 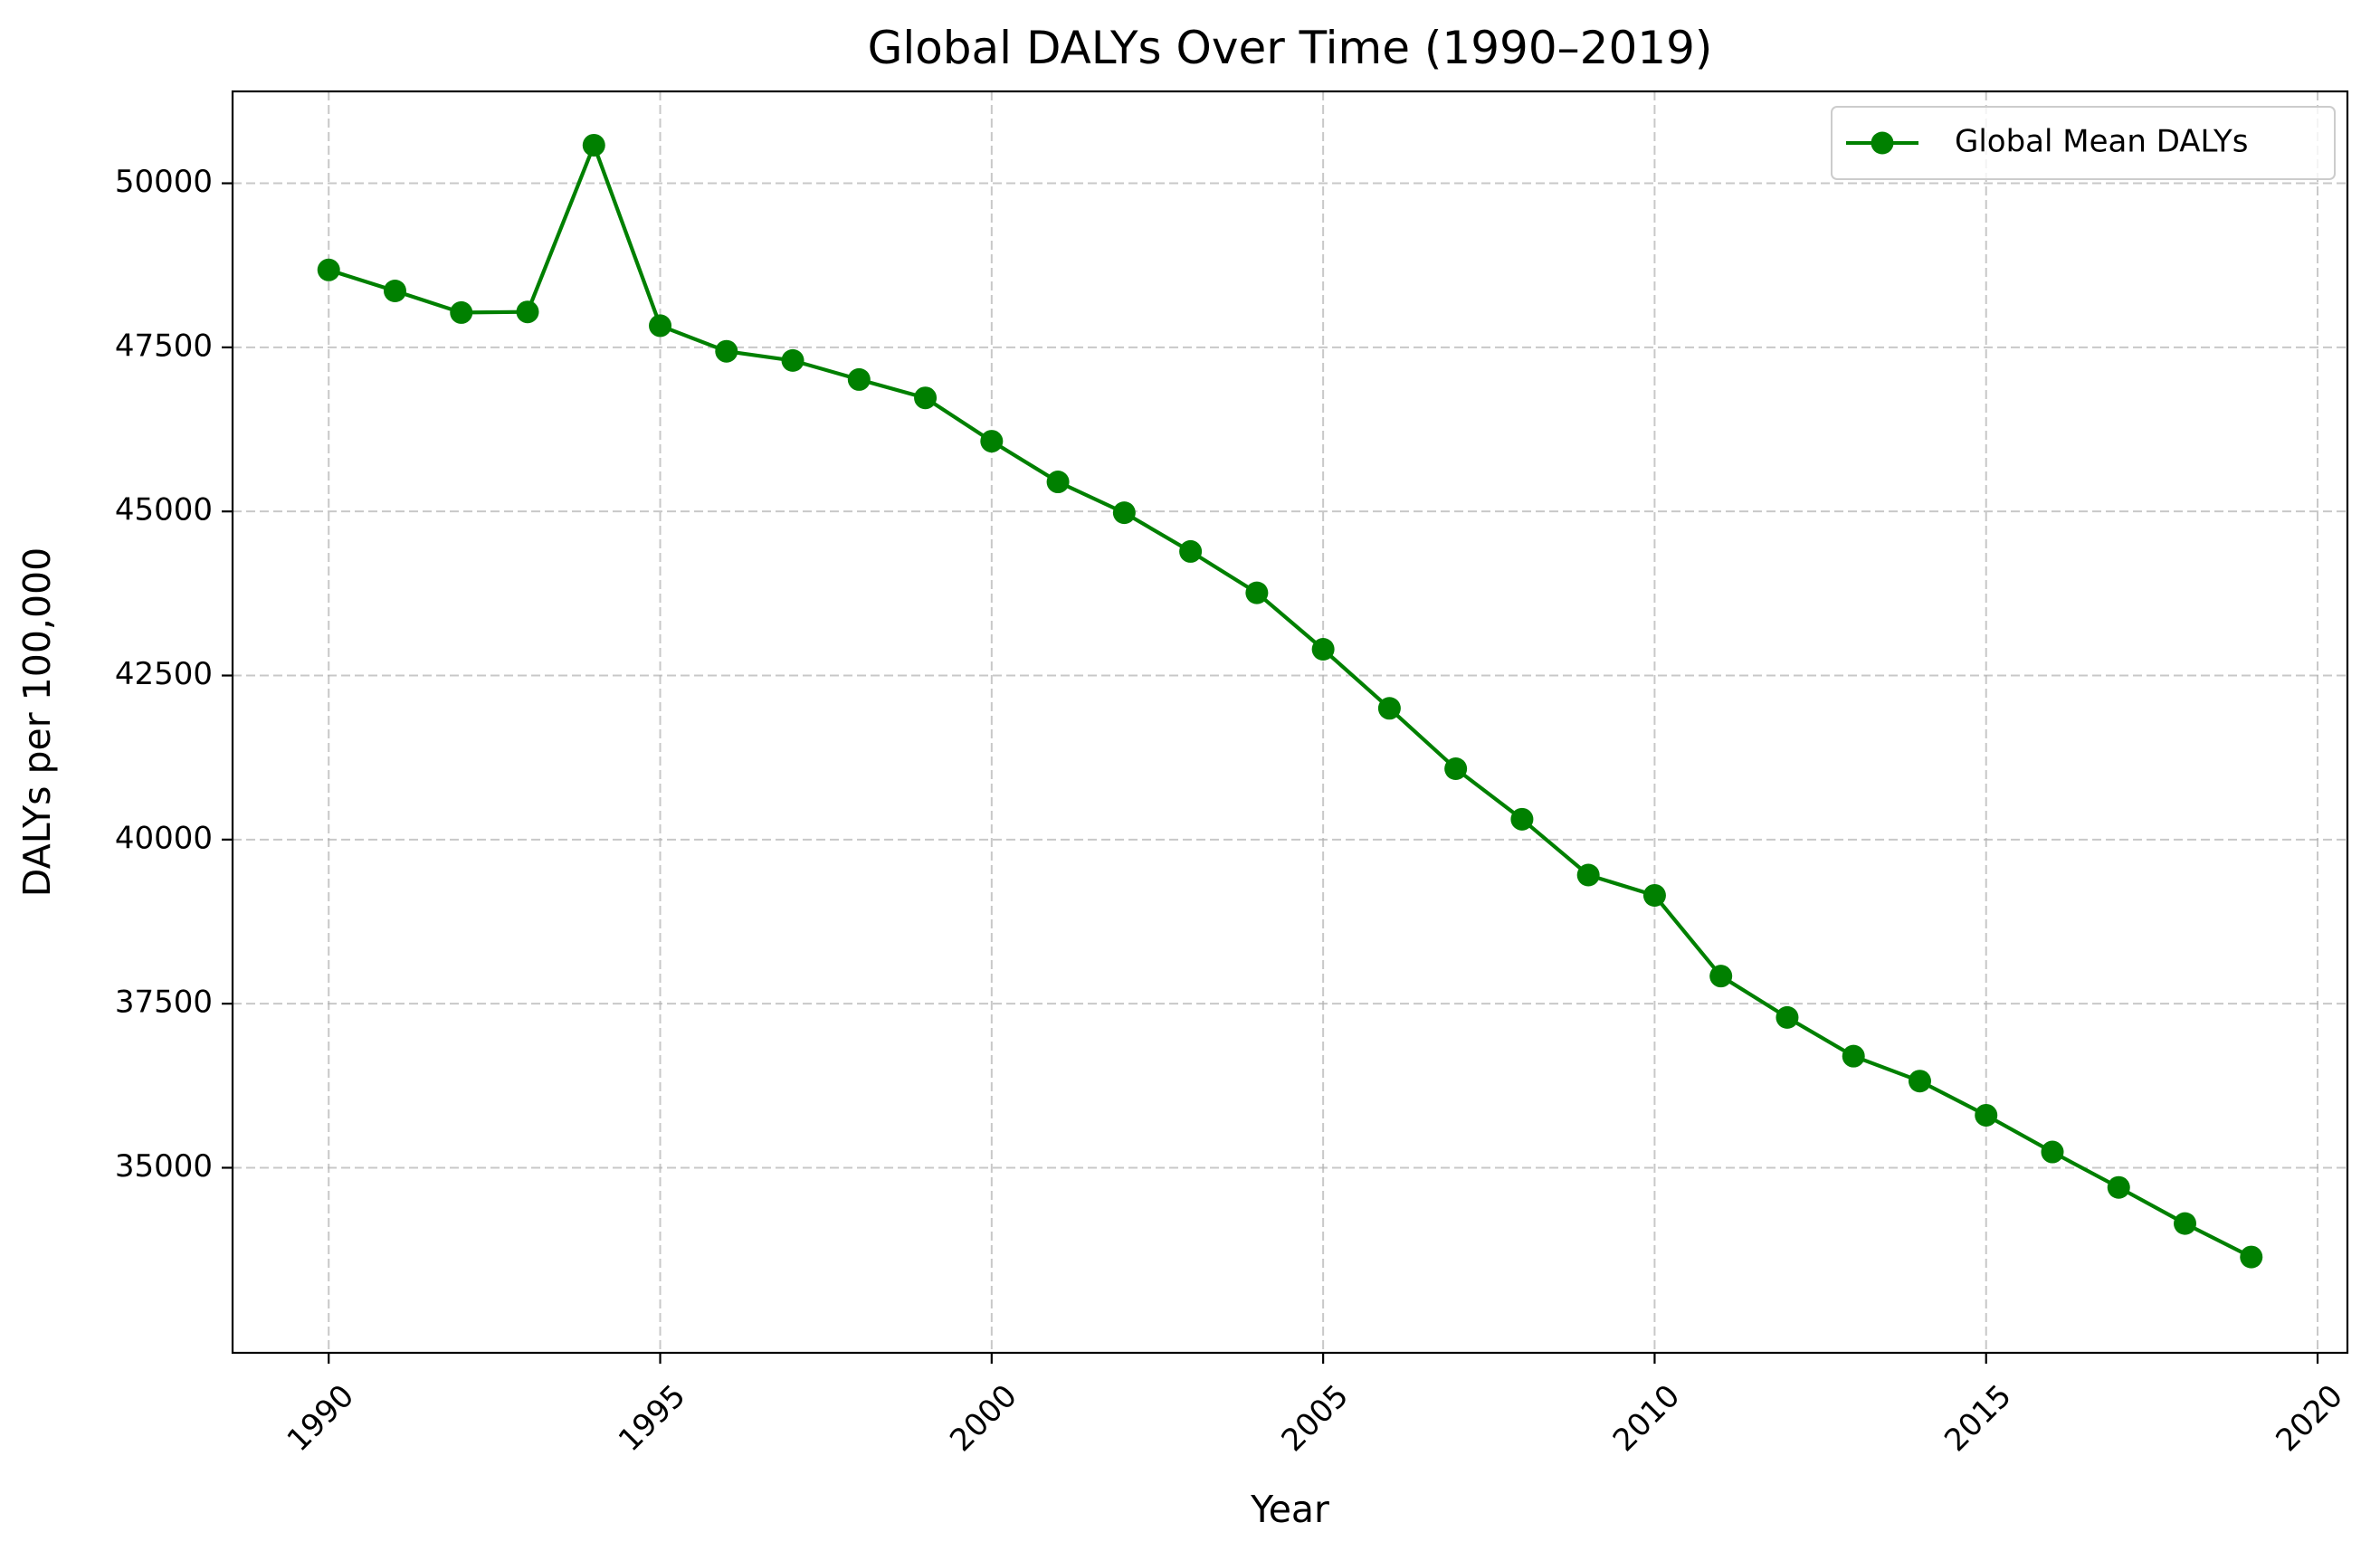 I want to click on x-axis-title: Year, so click(x=1289, y=1509).